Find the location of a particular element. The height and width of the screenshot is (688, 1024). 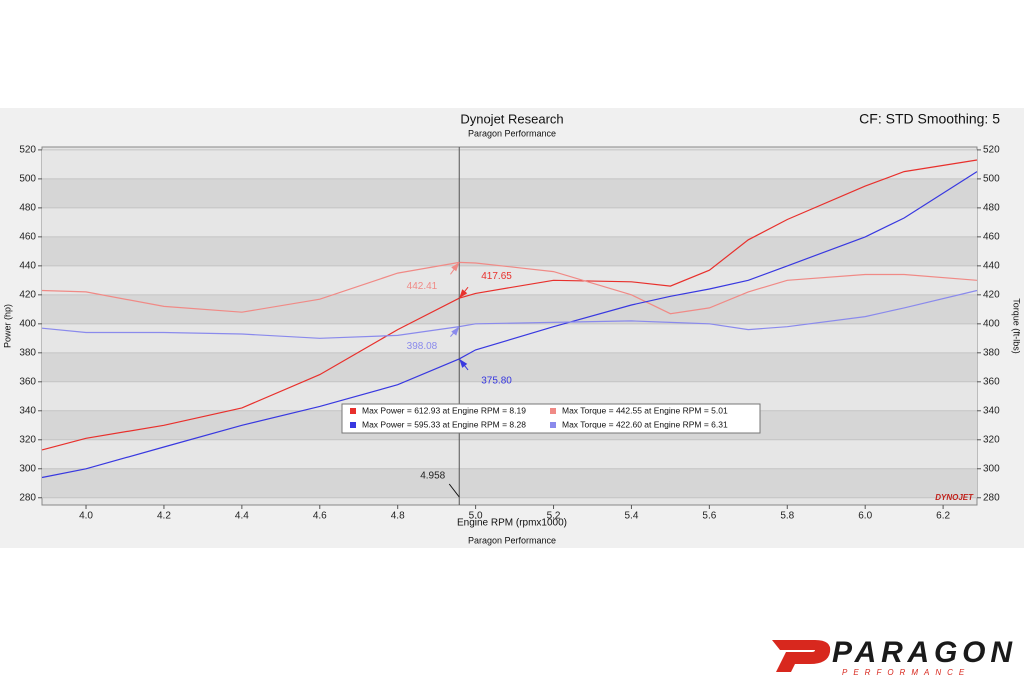

x-axis-label: Engine RPM (rpmx1000) is located at coordinates (512, 523).